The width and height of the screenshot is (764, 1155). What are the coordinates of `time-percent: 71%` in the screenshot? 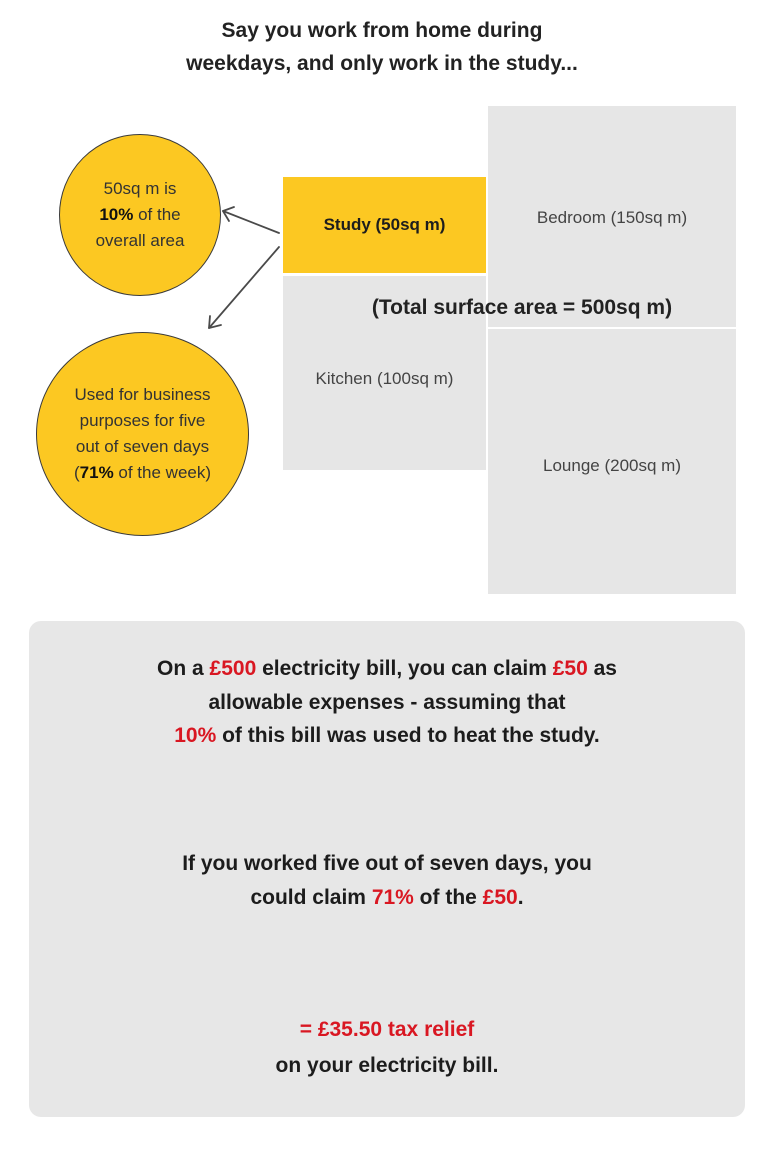 It's located at (96, 472).